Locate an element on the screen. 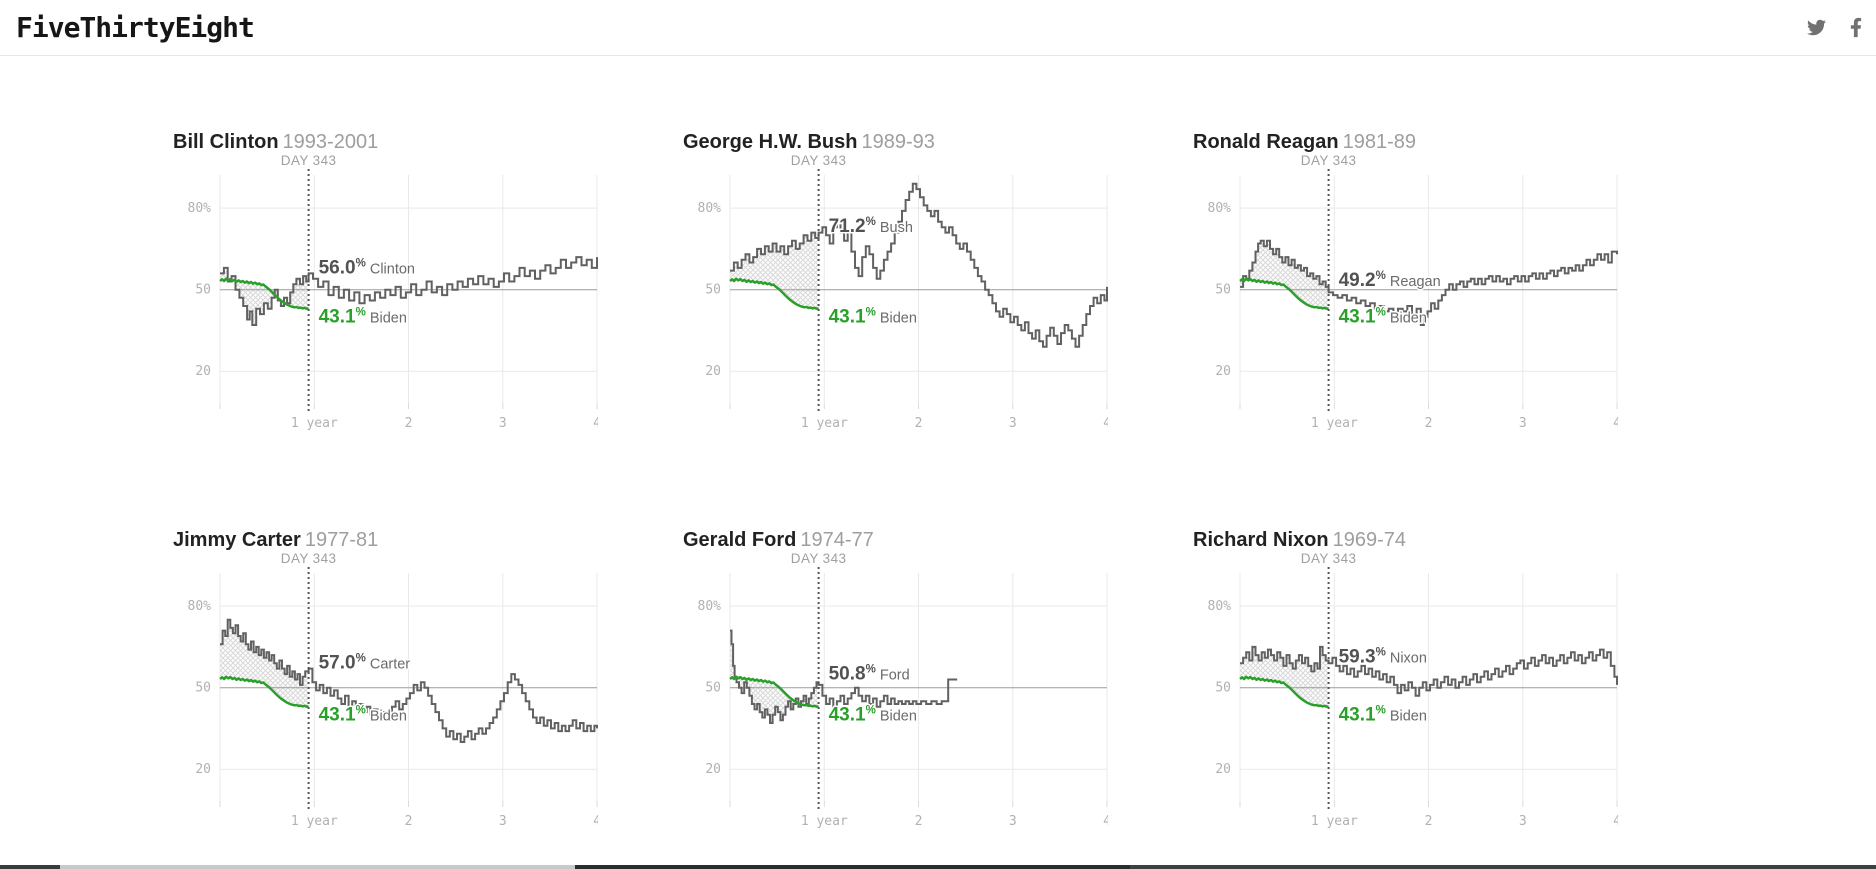 This screenshot has width=1876, height=869. chart-title-president: George H.W. Bush is located at coordinates (770, 142).